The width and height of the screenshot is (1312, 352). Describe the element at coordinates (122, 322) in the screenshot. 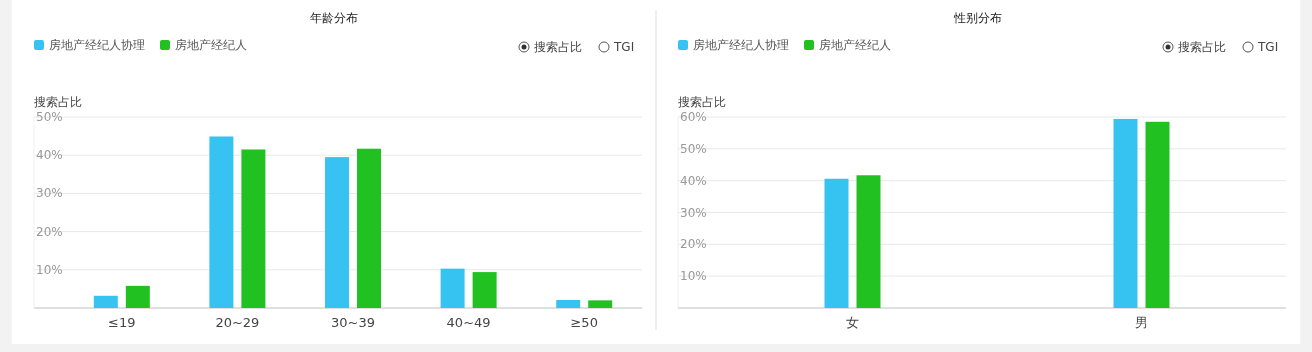

I see `x-tick-label: ≤19` at that location.